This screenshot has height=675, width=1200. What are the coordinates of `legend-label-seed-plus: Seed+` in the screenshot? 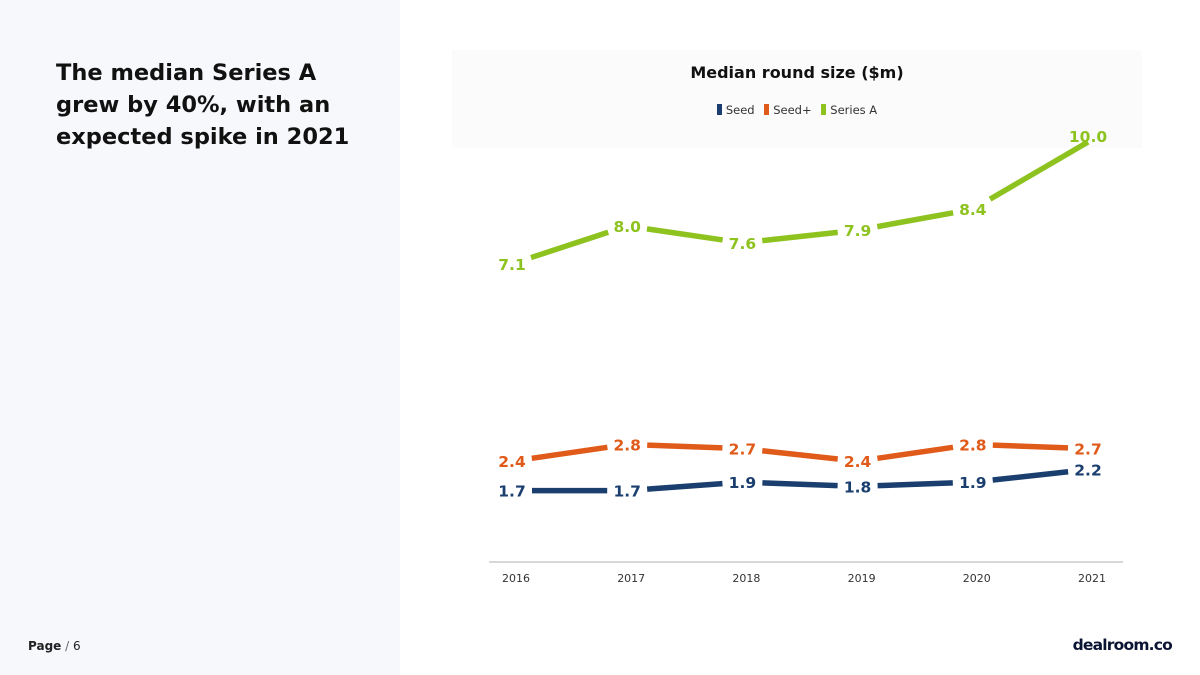 It's located at (792, 110).